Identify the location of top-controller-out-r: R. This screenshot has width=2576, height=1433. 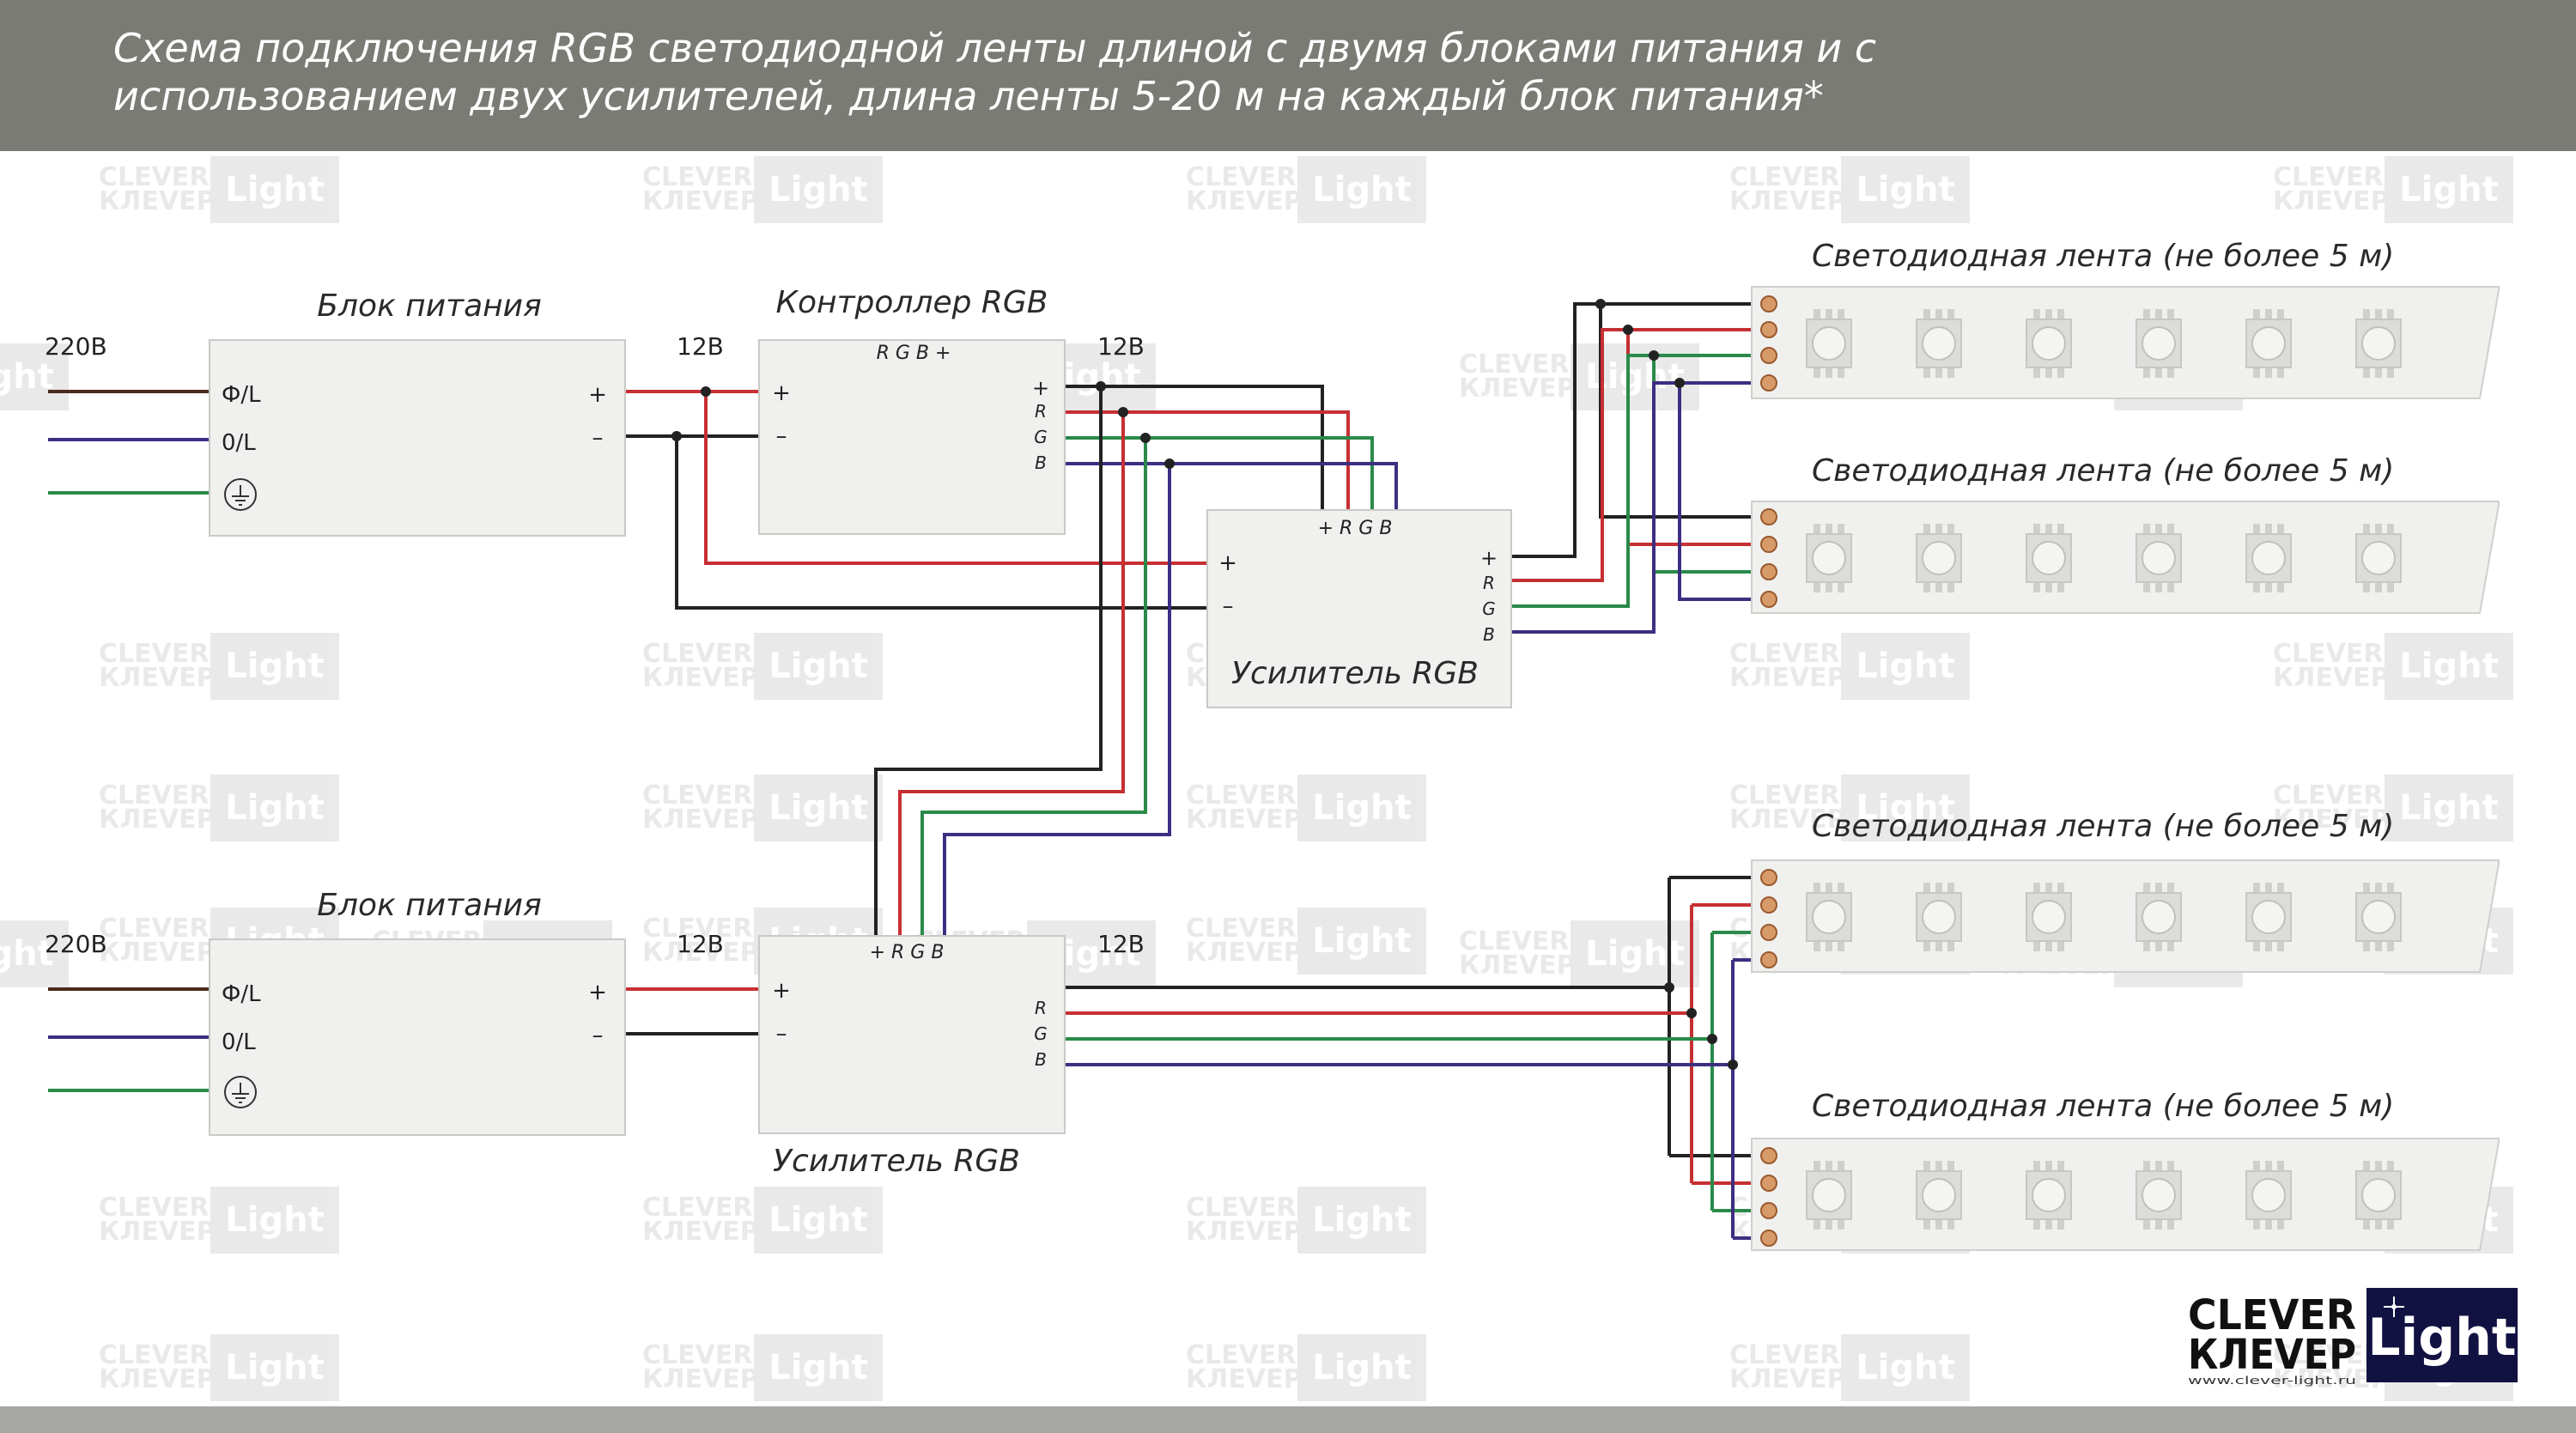
(1041, 411).